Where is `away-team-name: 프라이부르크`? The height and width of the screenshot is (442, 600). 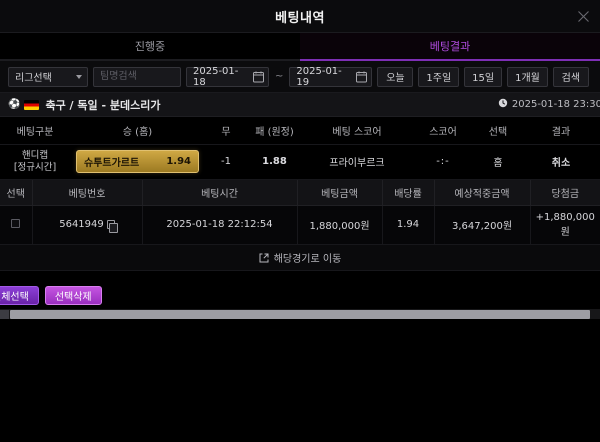
away-team-name: 프라이부르크 is located at coordinates (357, 162).